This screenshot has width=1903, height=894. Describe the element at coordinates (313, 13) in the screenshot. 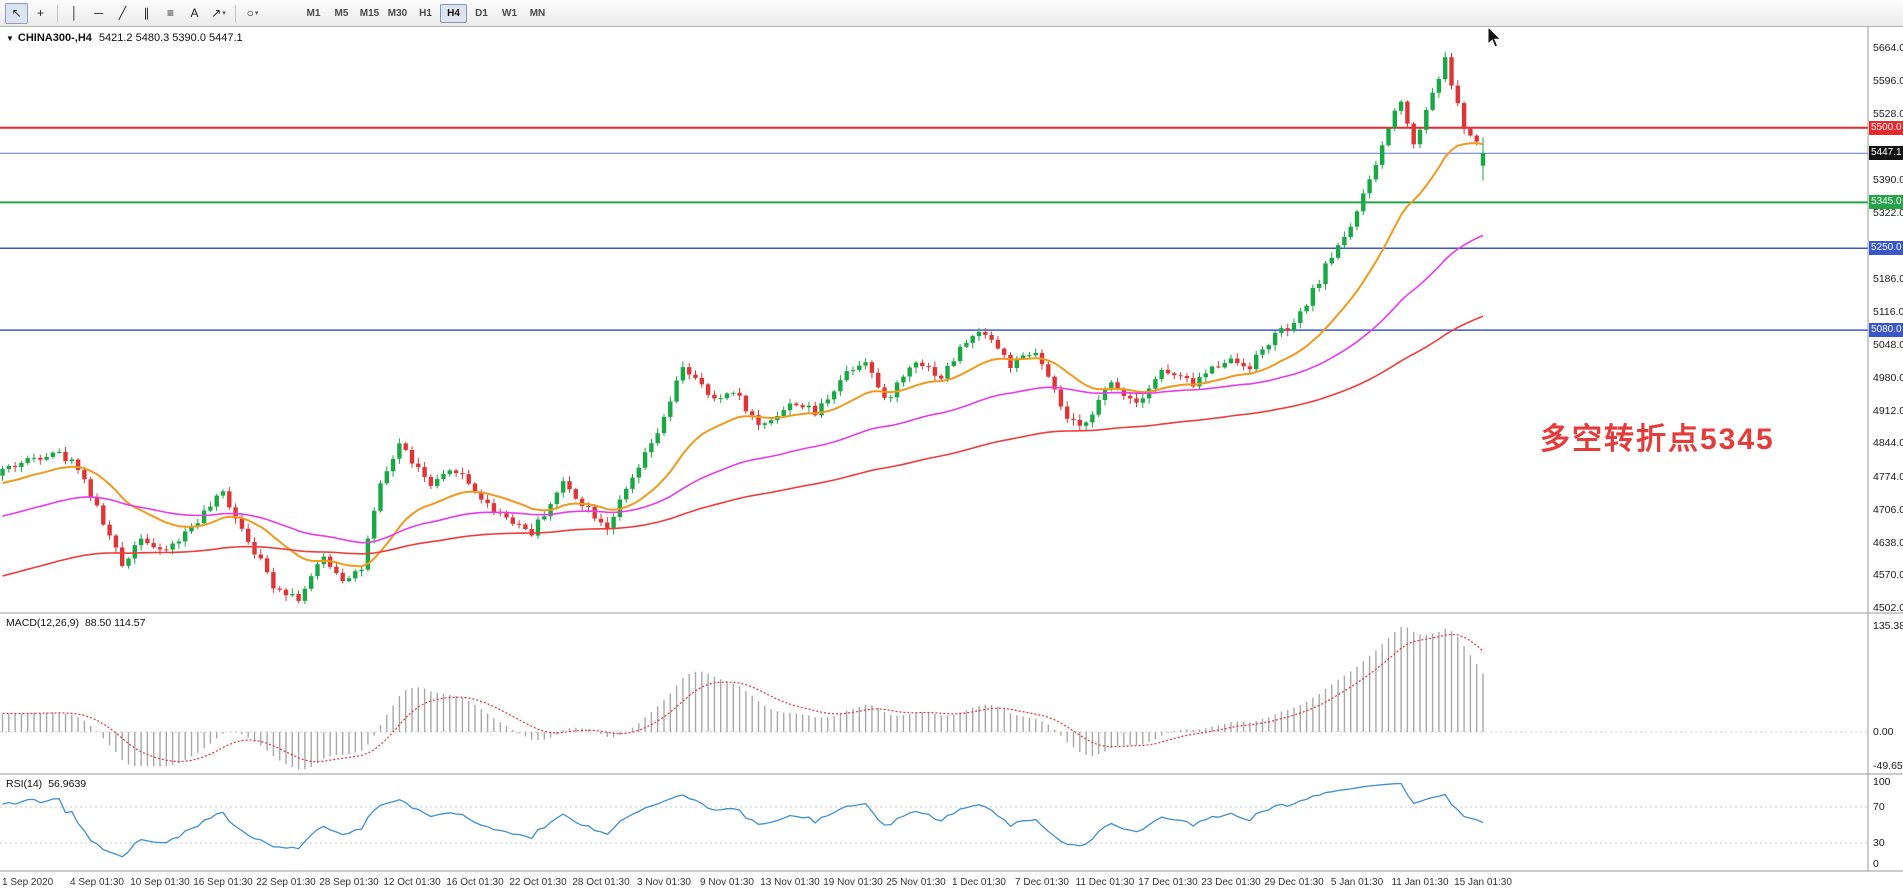

I see `timeframe-m1-button: M1` at that location.